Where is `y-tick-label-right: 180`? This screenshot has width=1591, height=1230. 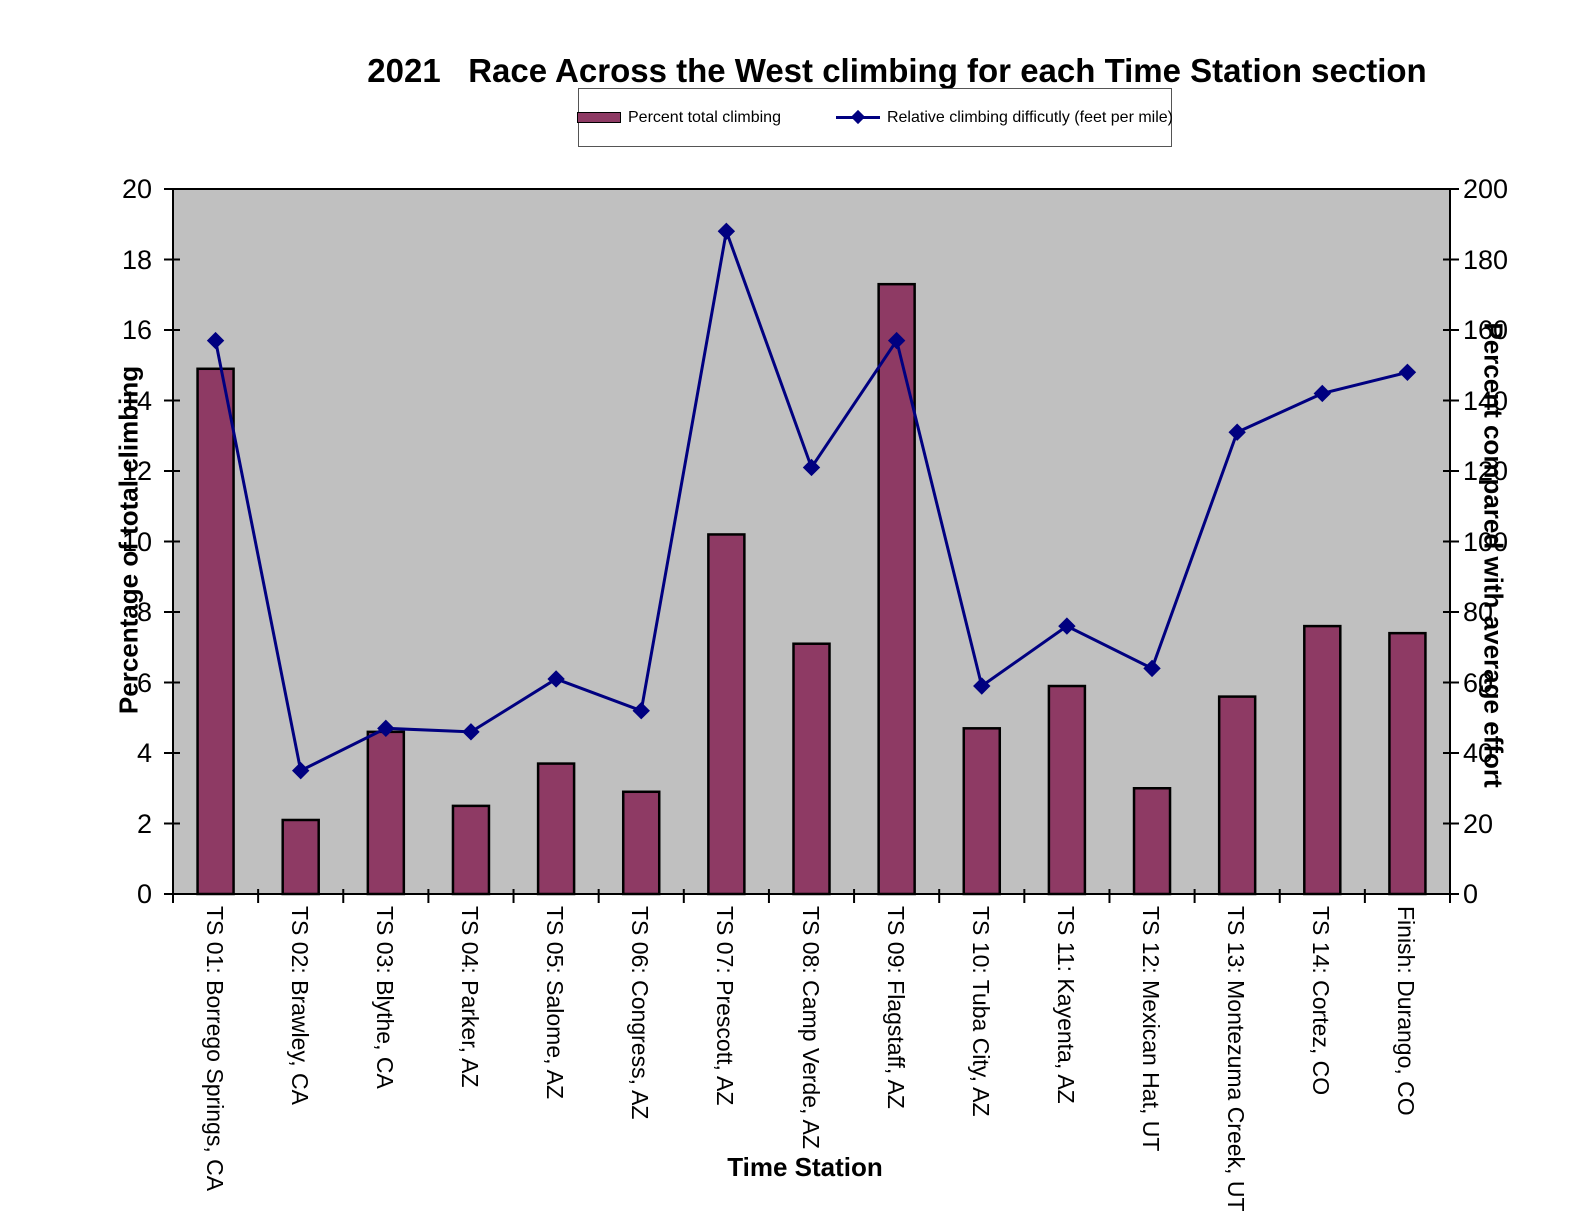
y-tick-label-right: 180 is located at coordinates (1486, 259).